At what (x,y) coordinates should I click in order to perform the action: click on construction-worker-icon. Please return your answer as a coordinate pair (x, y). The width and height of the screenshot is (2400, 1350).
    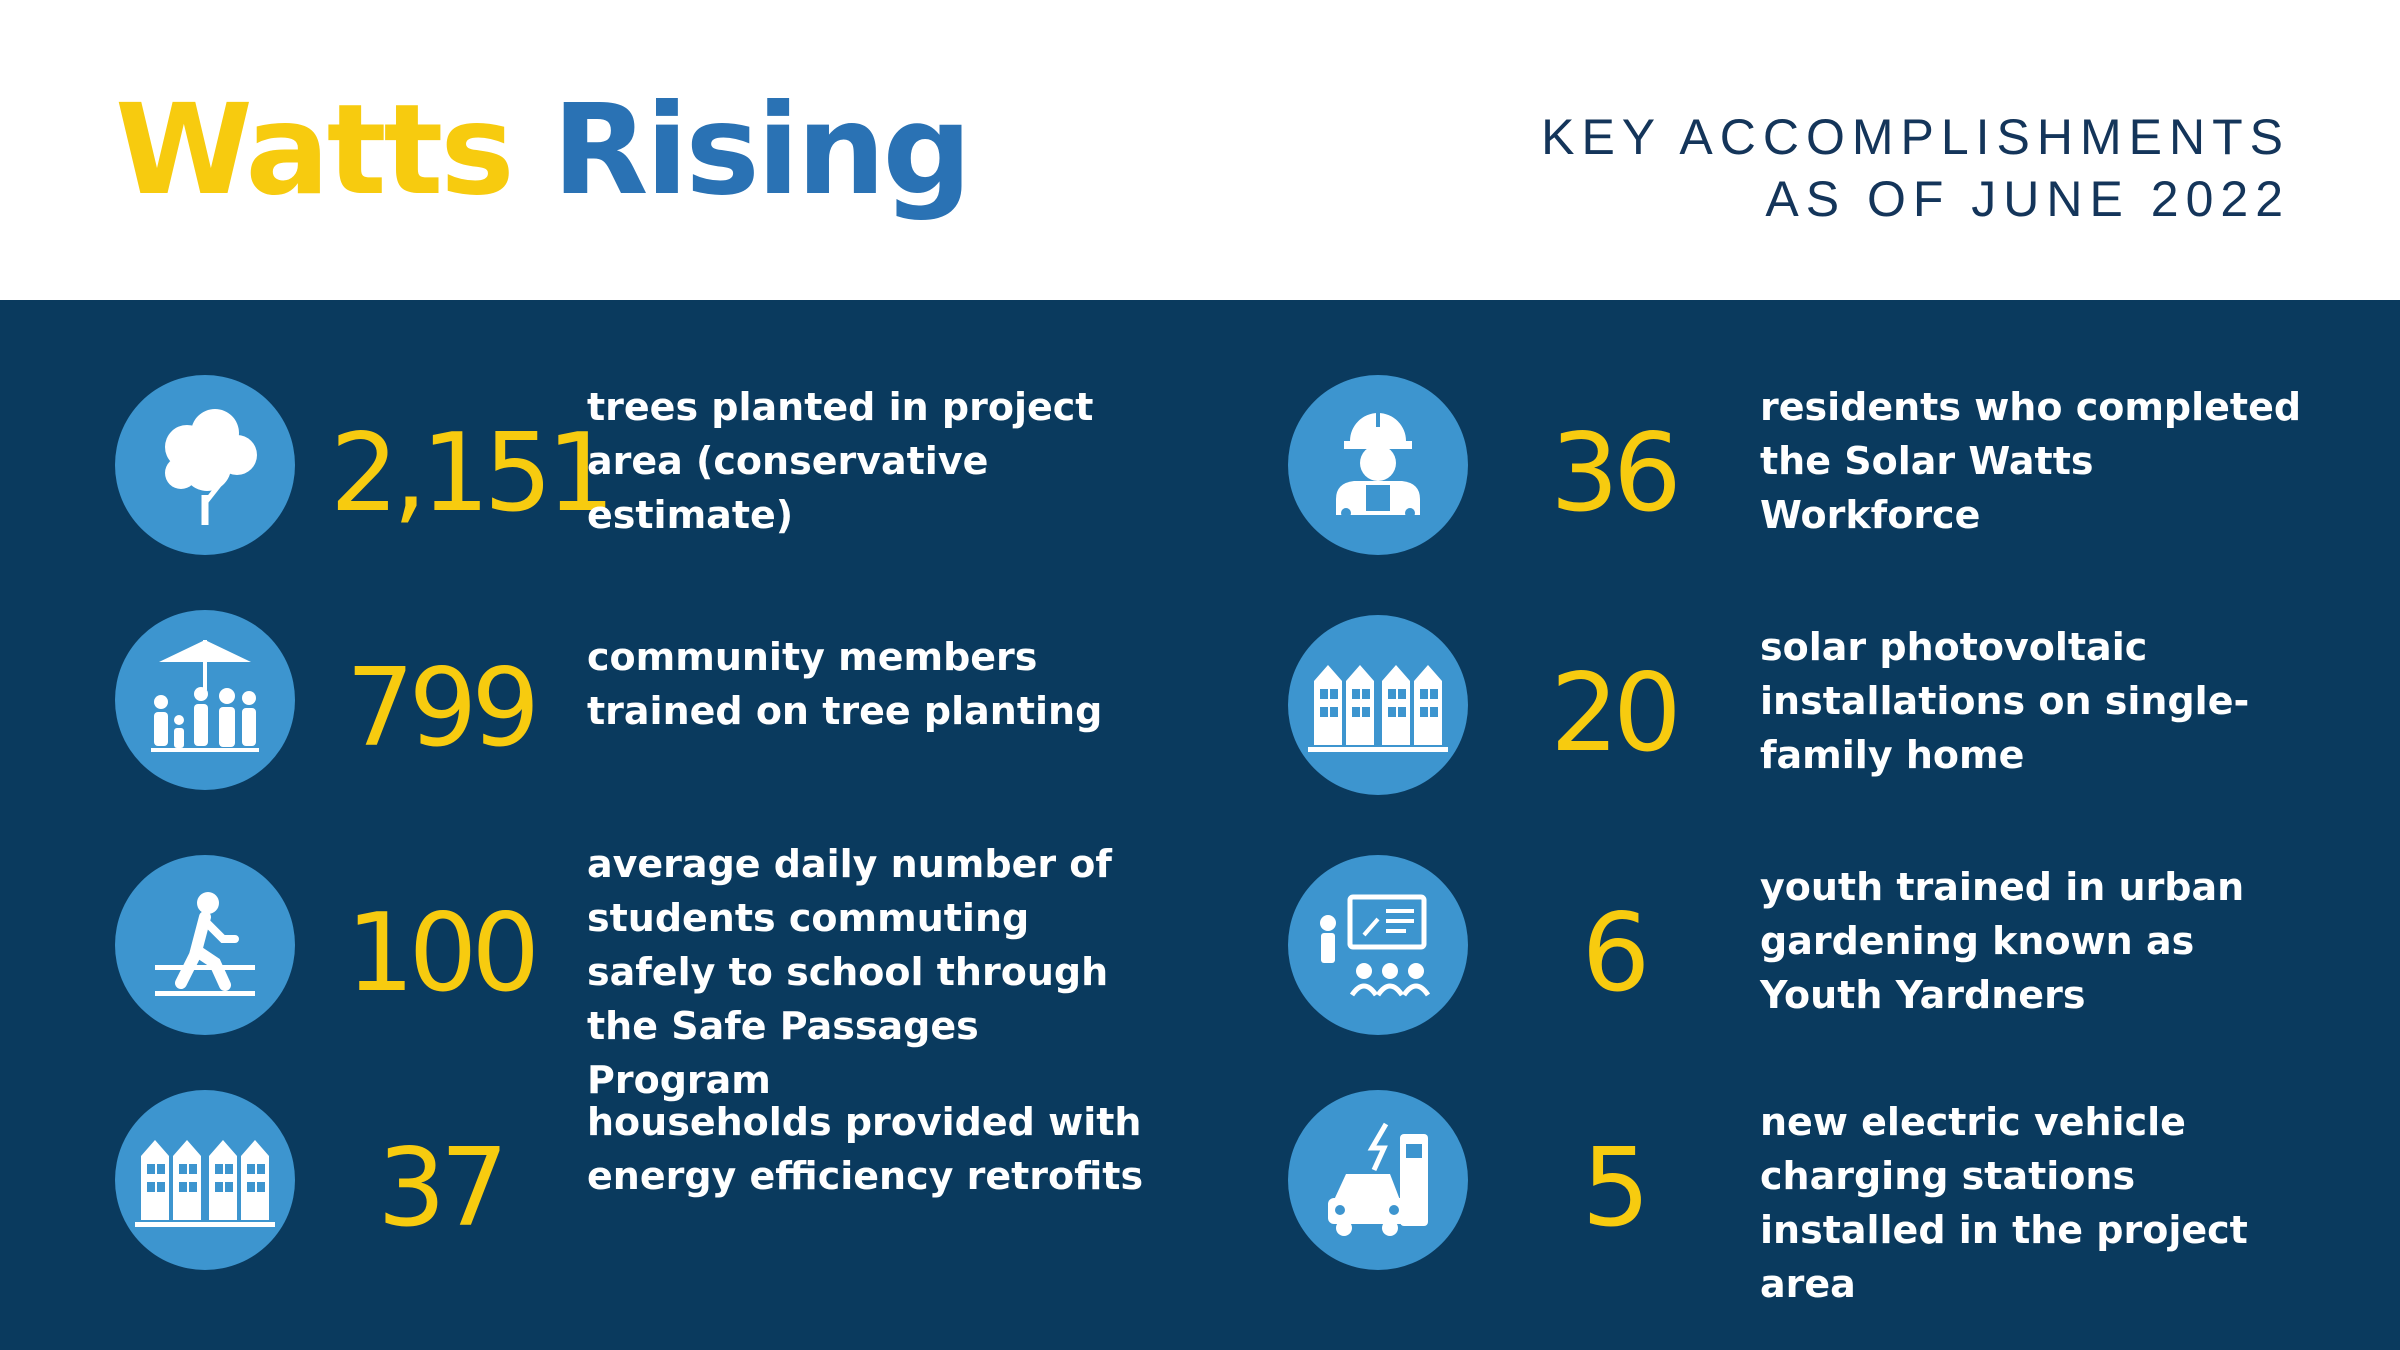
    Looking at the image, I should click on (1378, 465).